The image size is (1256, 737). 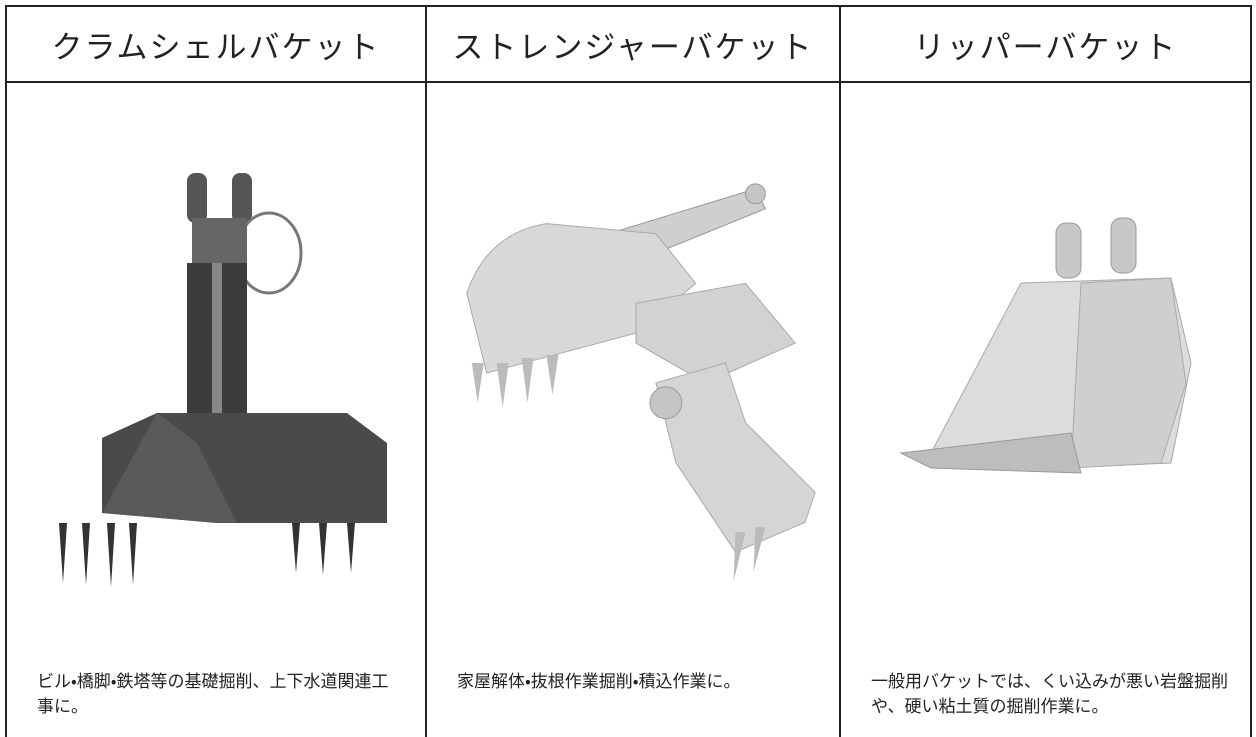 What do you see at coordinates (1045, 45) in the screenshot?
I see `column-title: リッパーバケット` at bounding box center [1045, 45].